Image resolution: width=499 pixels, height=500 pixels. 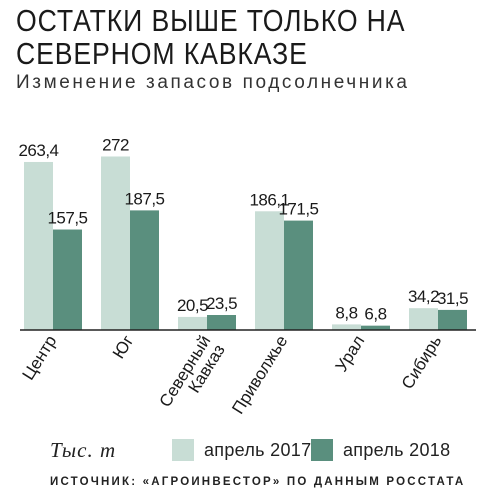 What do you see at coordinates (397, 449) in the screenshot?
I see `legend-label-2018: апрель 2018` at bounding box center [397, 449].